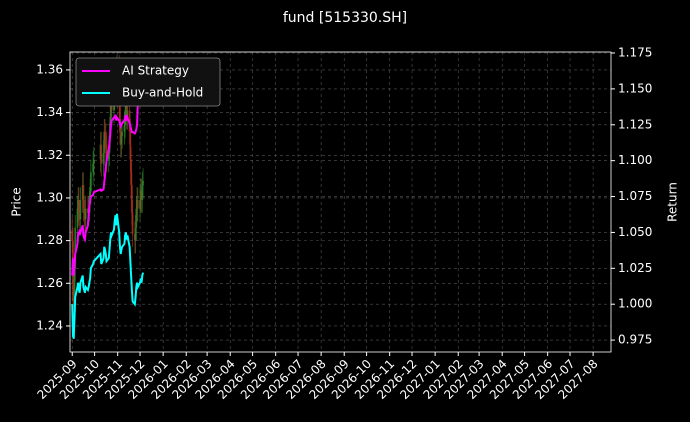 The image size is (690, 422). What do you see at coordinates (635, 160) in the screenshot?
I see `y2-tick-label: 1.100` at bounding box center [635, 160].